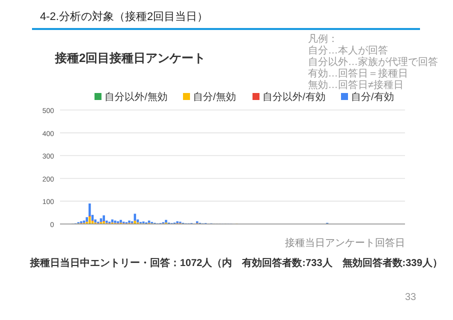 This screenshot has width=453, height=320. What do you see at coordinates (373, 62) in the screenshot?
I see `text: 自分以外…家族が代理で回答` at bounding box center [373, 62].